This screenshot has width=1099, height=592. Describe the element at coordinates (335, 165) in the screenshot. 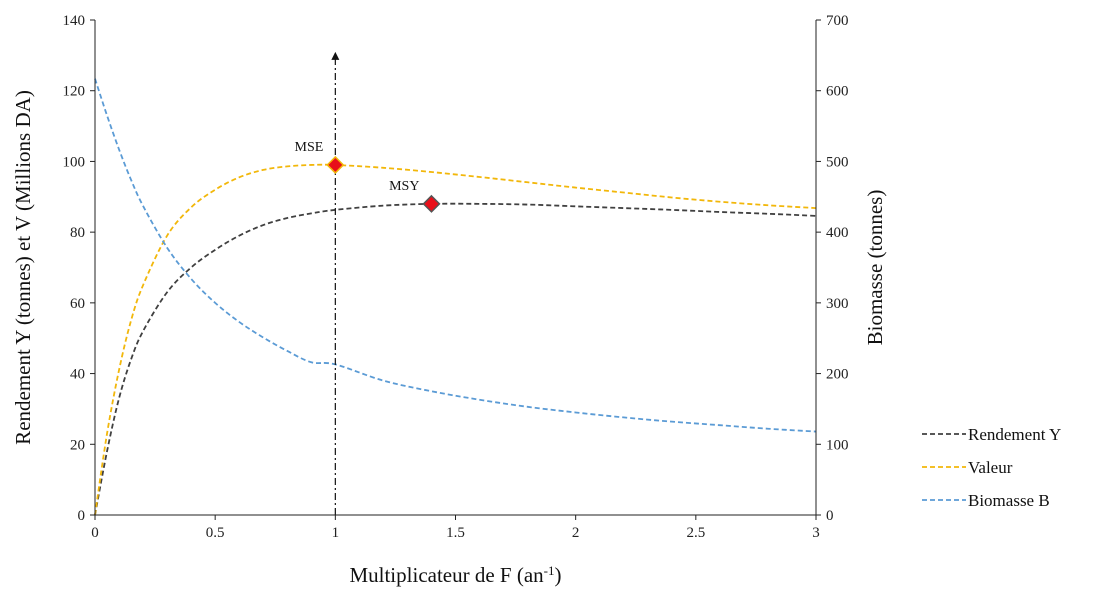

I see `point-mse` at that location.